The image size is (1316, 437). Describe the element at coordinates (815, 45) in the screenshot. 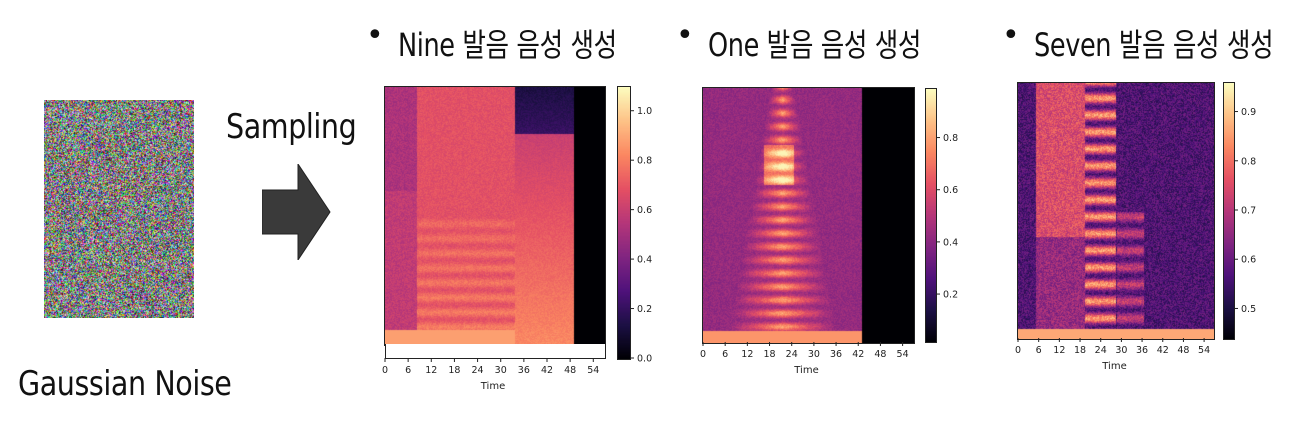

I see `panel-2-title: One 발음 음성 생성` at that location.